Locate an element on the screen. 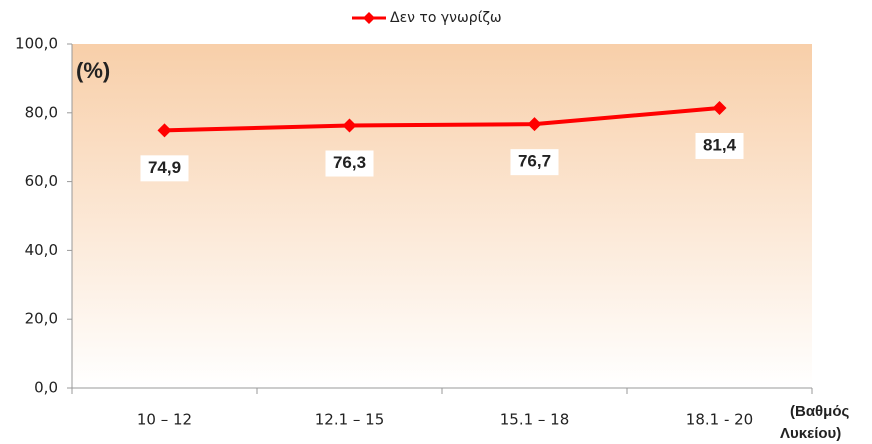 This screenshot has width=872, height=444. x-axis-label: (Βαθμός is located at coordinates (819, 411).